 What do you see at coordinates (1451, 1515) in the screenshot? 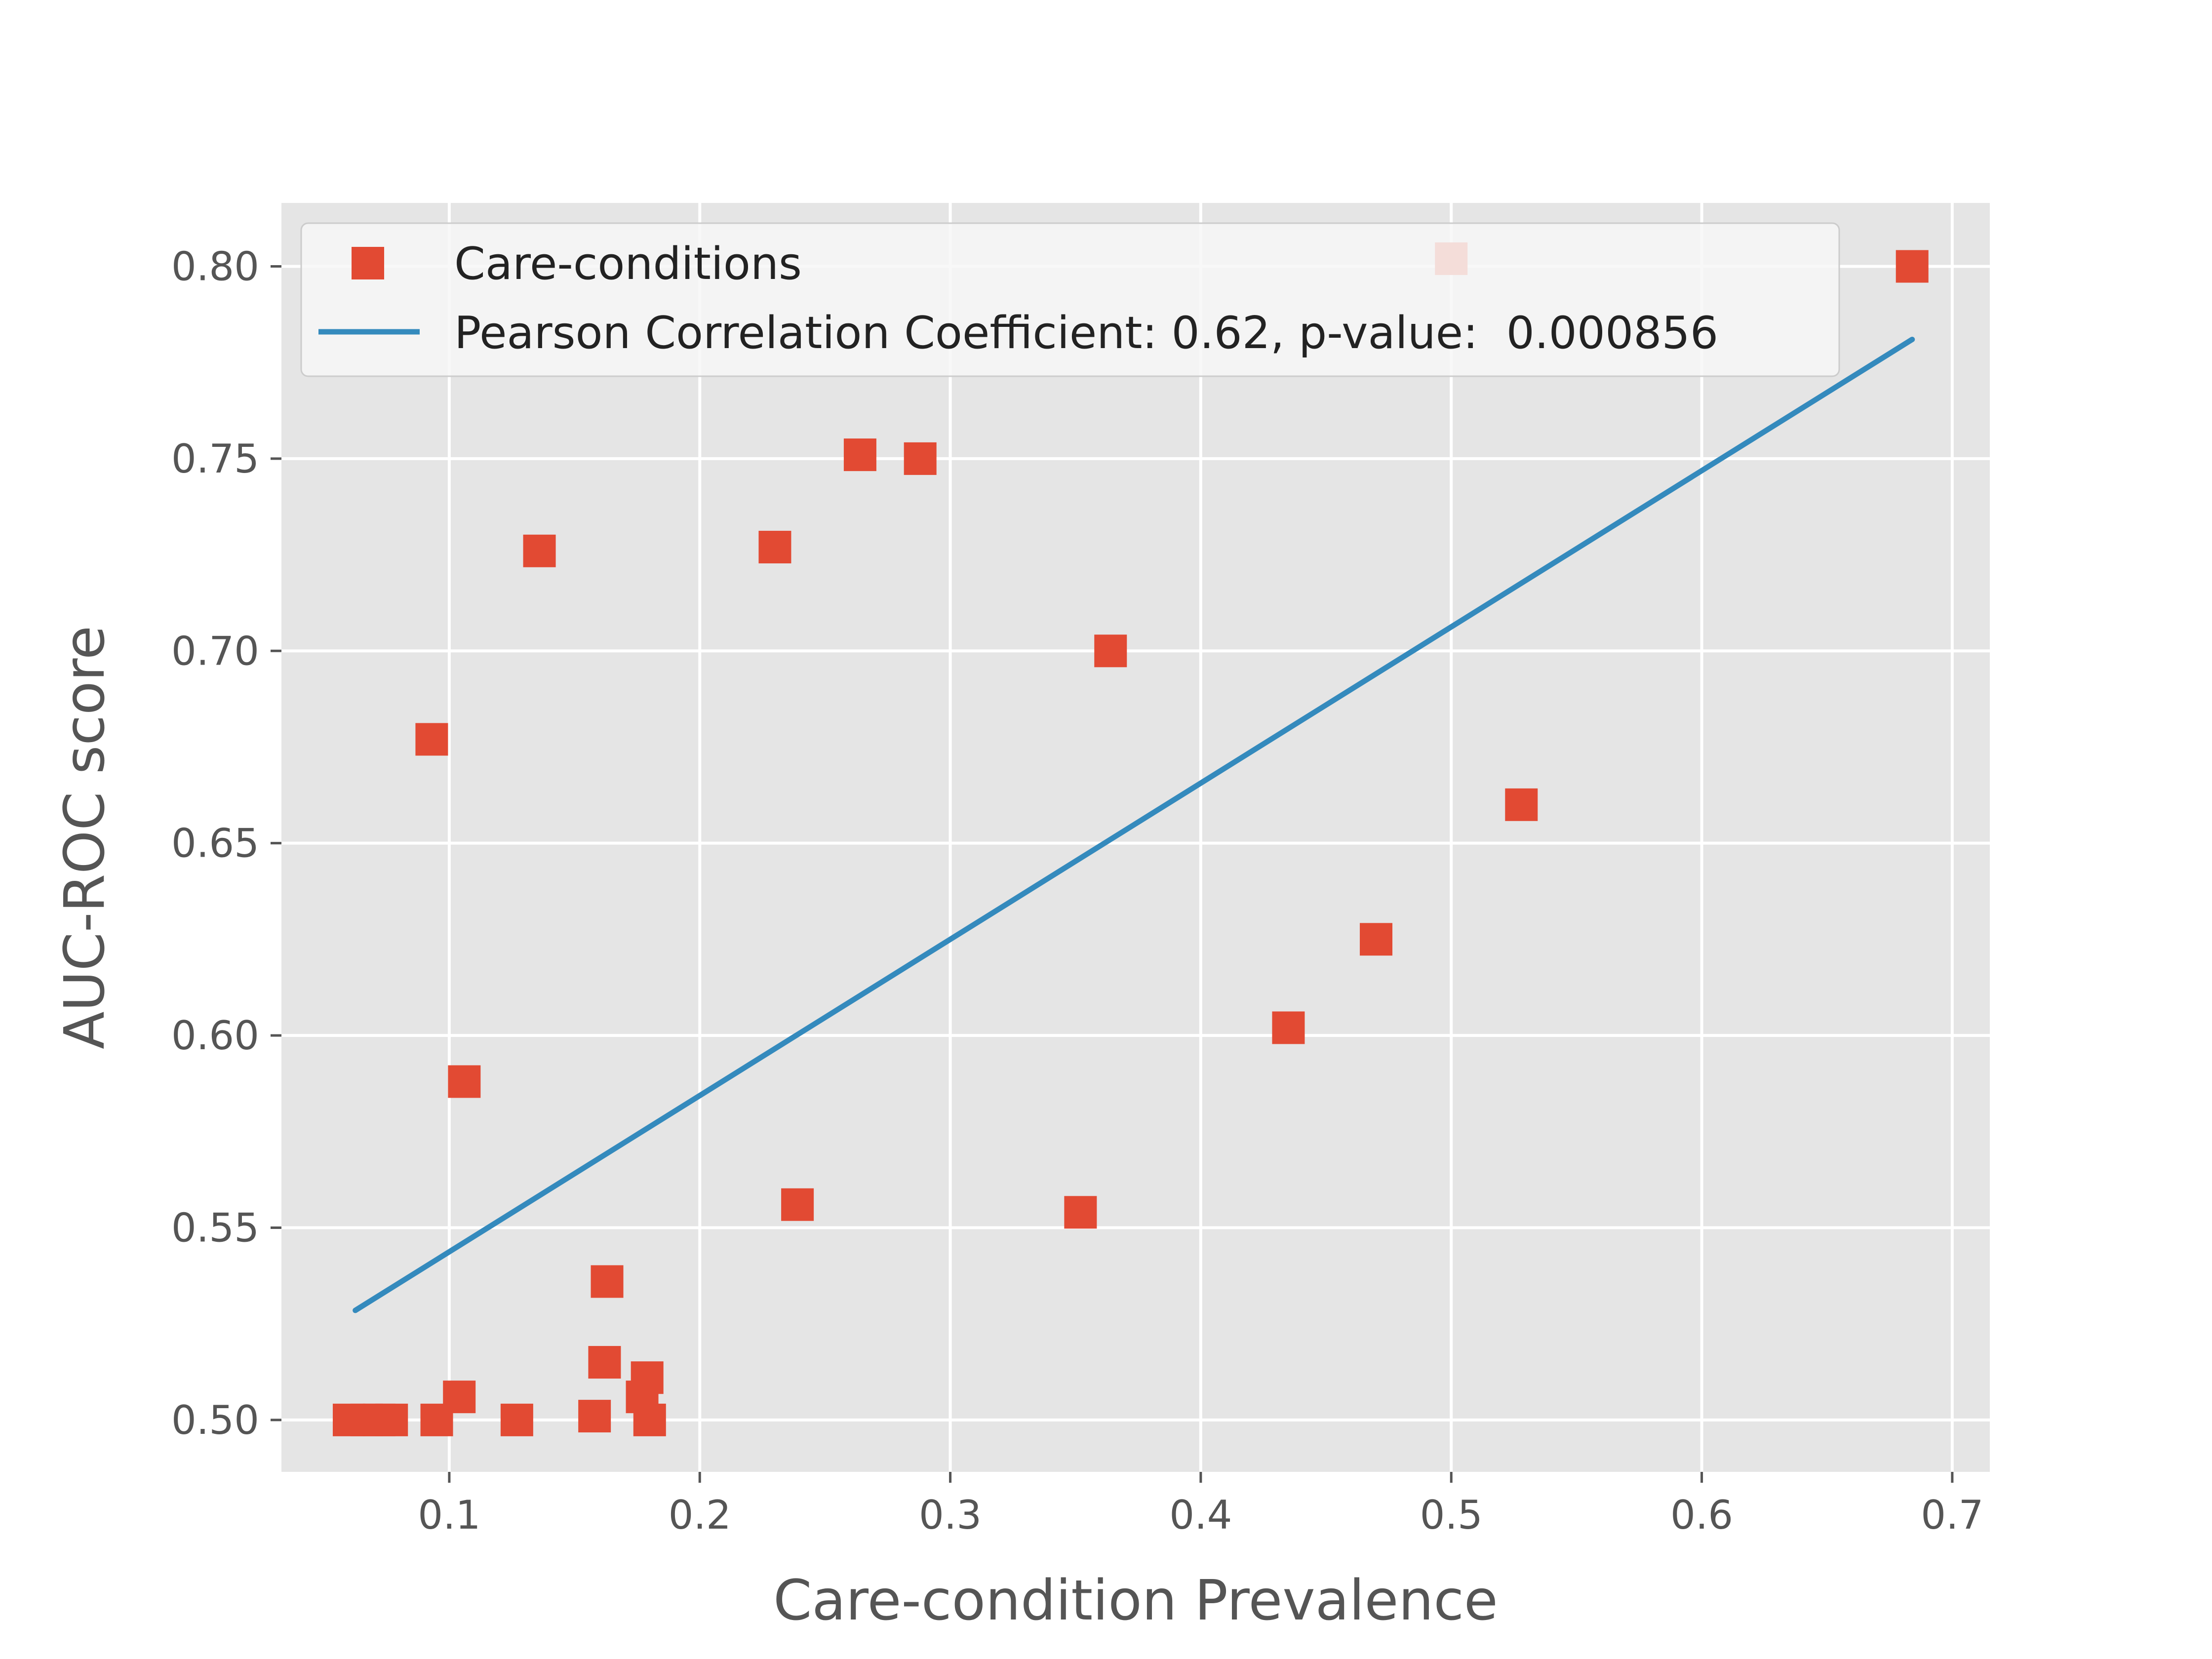
I see `x-tick-label: 0.5` at bounding box center [1451, 1515].